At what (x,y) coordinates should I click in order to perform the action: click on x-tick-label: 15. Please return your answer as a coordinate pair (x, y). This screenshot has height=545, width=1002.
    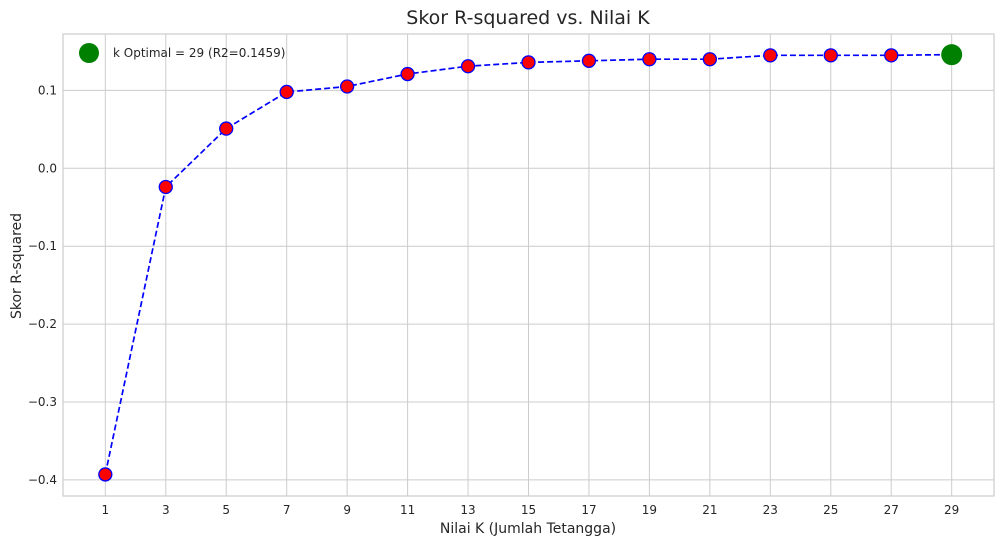
    Looking at the image, I should click on (528, 510).